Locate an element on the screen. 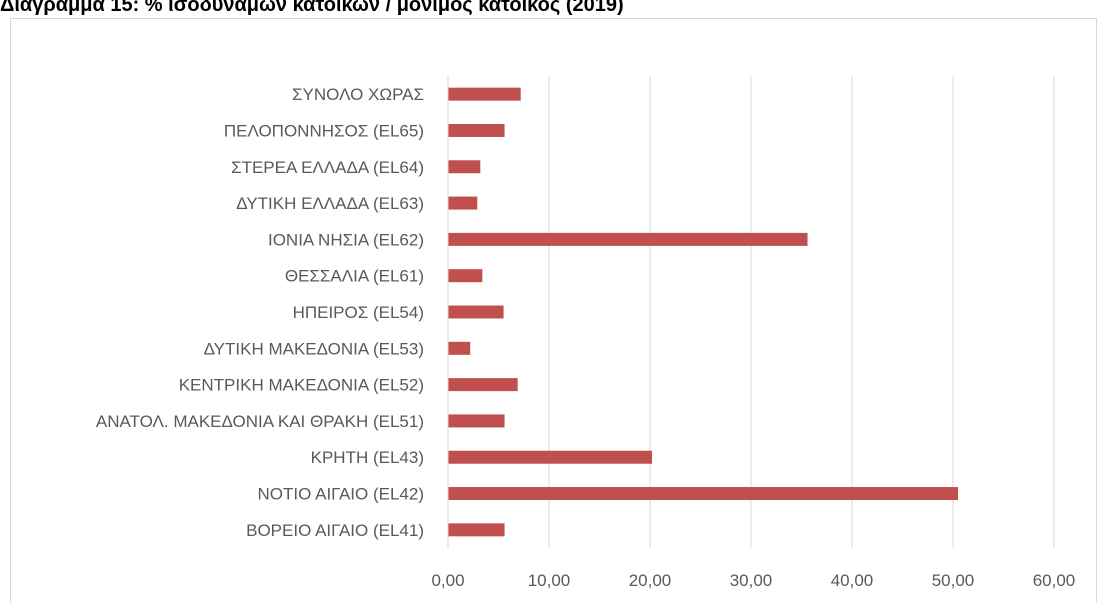 The image size is (1099, 603). y-tick-label: ΙΟΝΙΑ ΝΗΣΙΑ (EL62) is located at coordinates (346, 239).